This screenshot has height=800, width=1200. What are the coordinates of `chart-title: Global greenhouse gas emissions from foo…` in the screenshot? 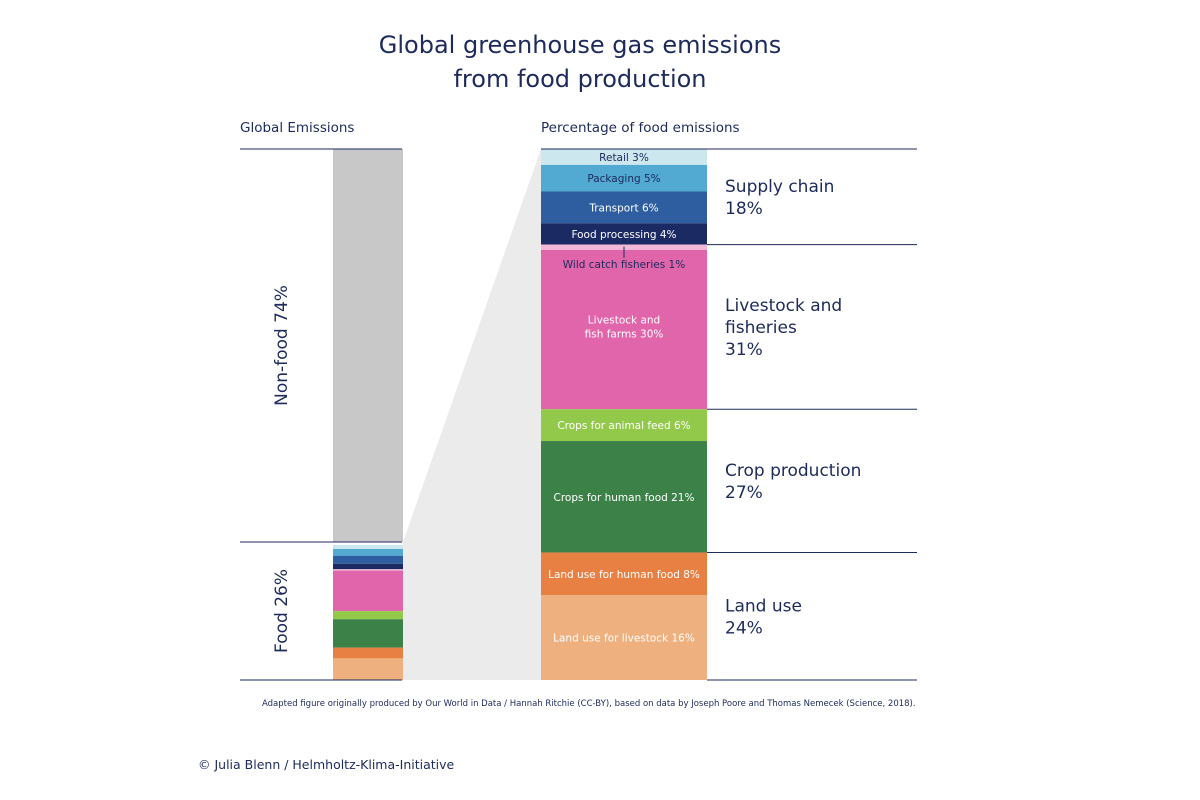 It's located at (580, 62).